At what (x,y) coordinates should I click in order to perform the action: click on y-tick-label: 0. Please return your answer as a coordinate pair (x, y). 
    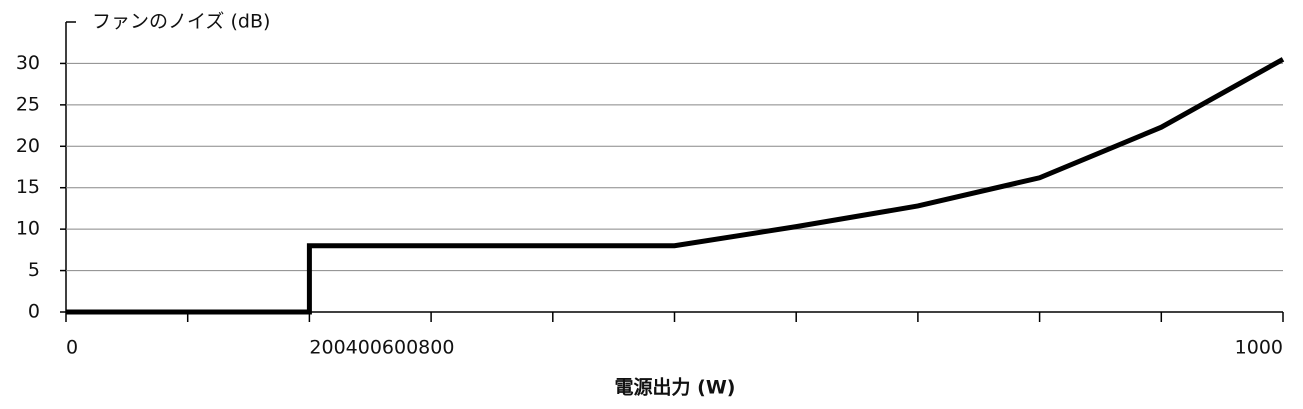
    Looking at the image, I should click on (34, 312).